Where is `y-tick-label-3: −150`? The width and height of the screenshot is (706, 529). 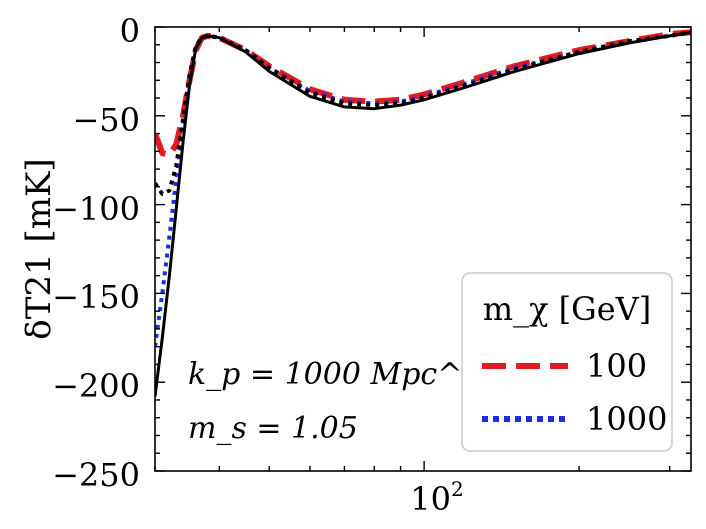
y-tick-label-3: −150 is located at coordinates (96, 297).